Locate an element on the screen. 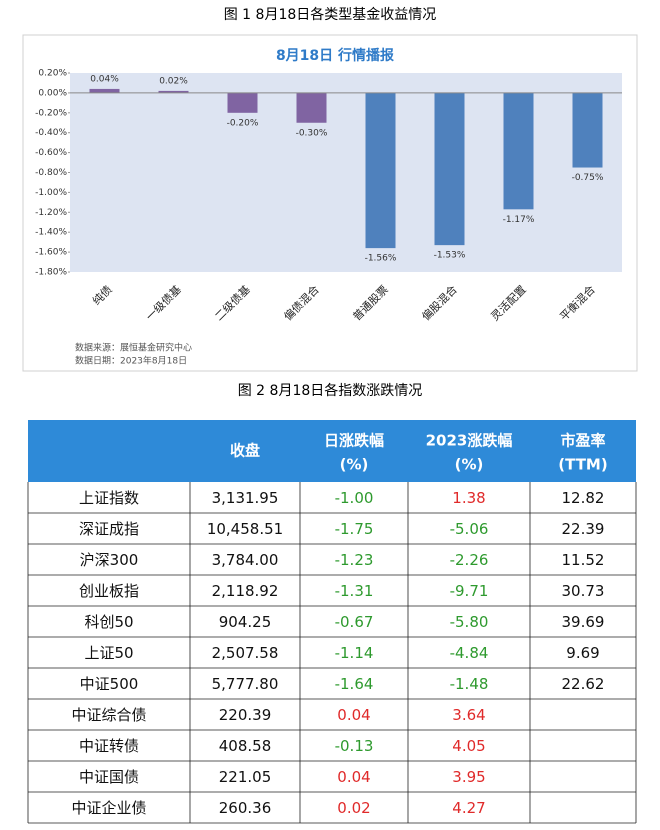 Image resolution: width=660 pixels, height=830 pixels. table-cell: 科创50 is located at coordinates (108, 622).